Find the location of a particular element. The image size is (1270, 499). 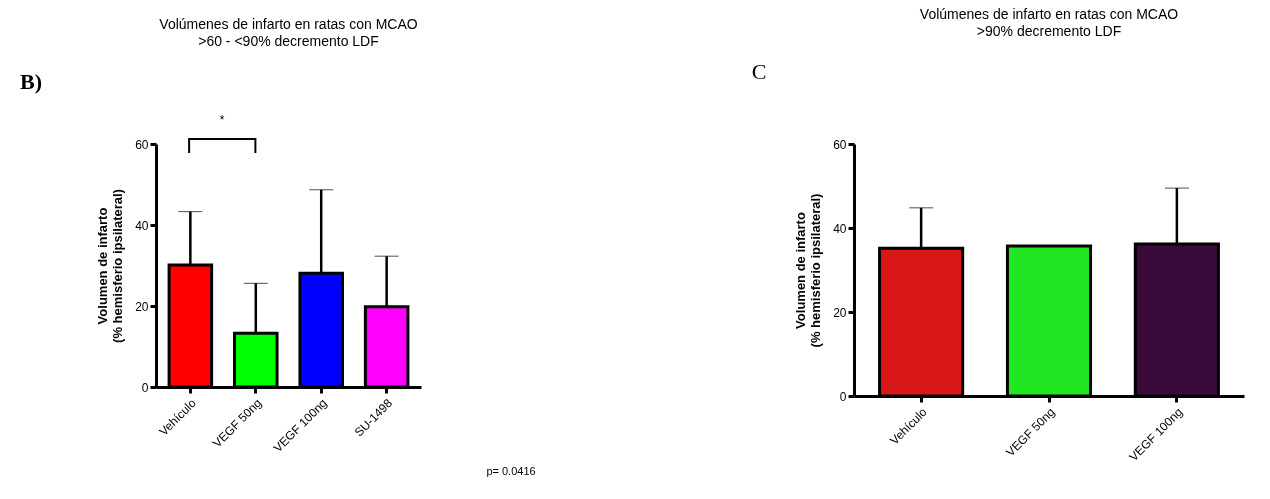

text: p= 0.0416 is located at coordinates (511, 471).